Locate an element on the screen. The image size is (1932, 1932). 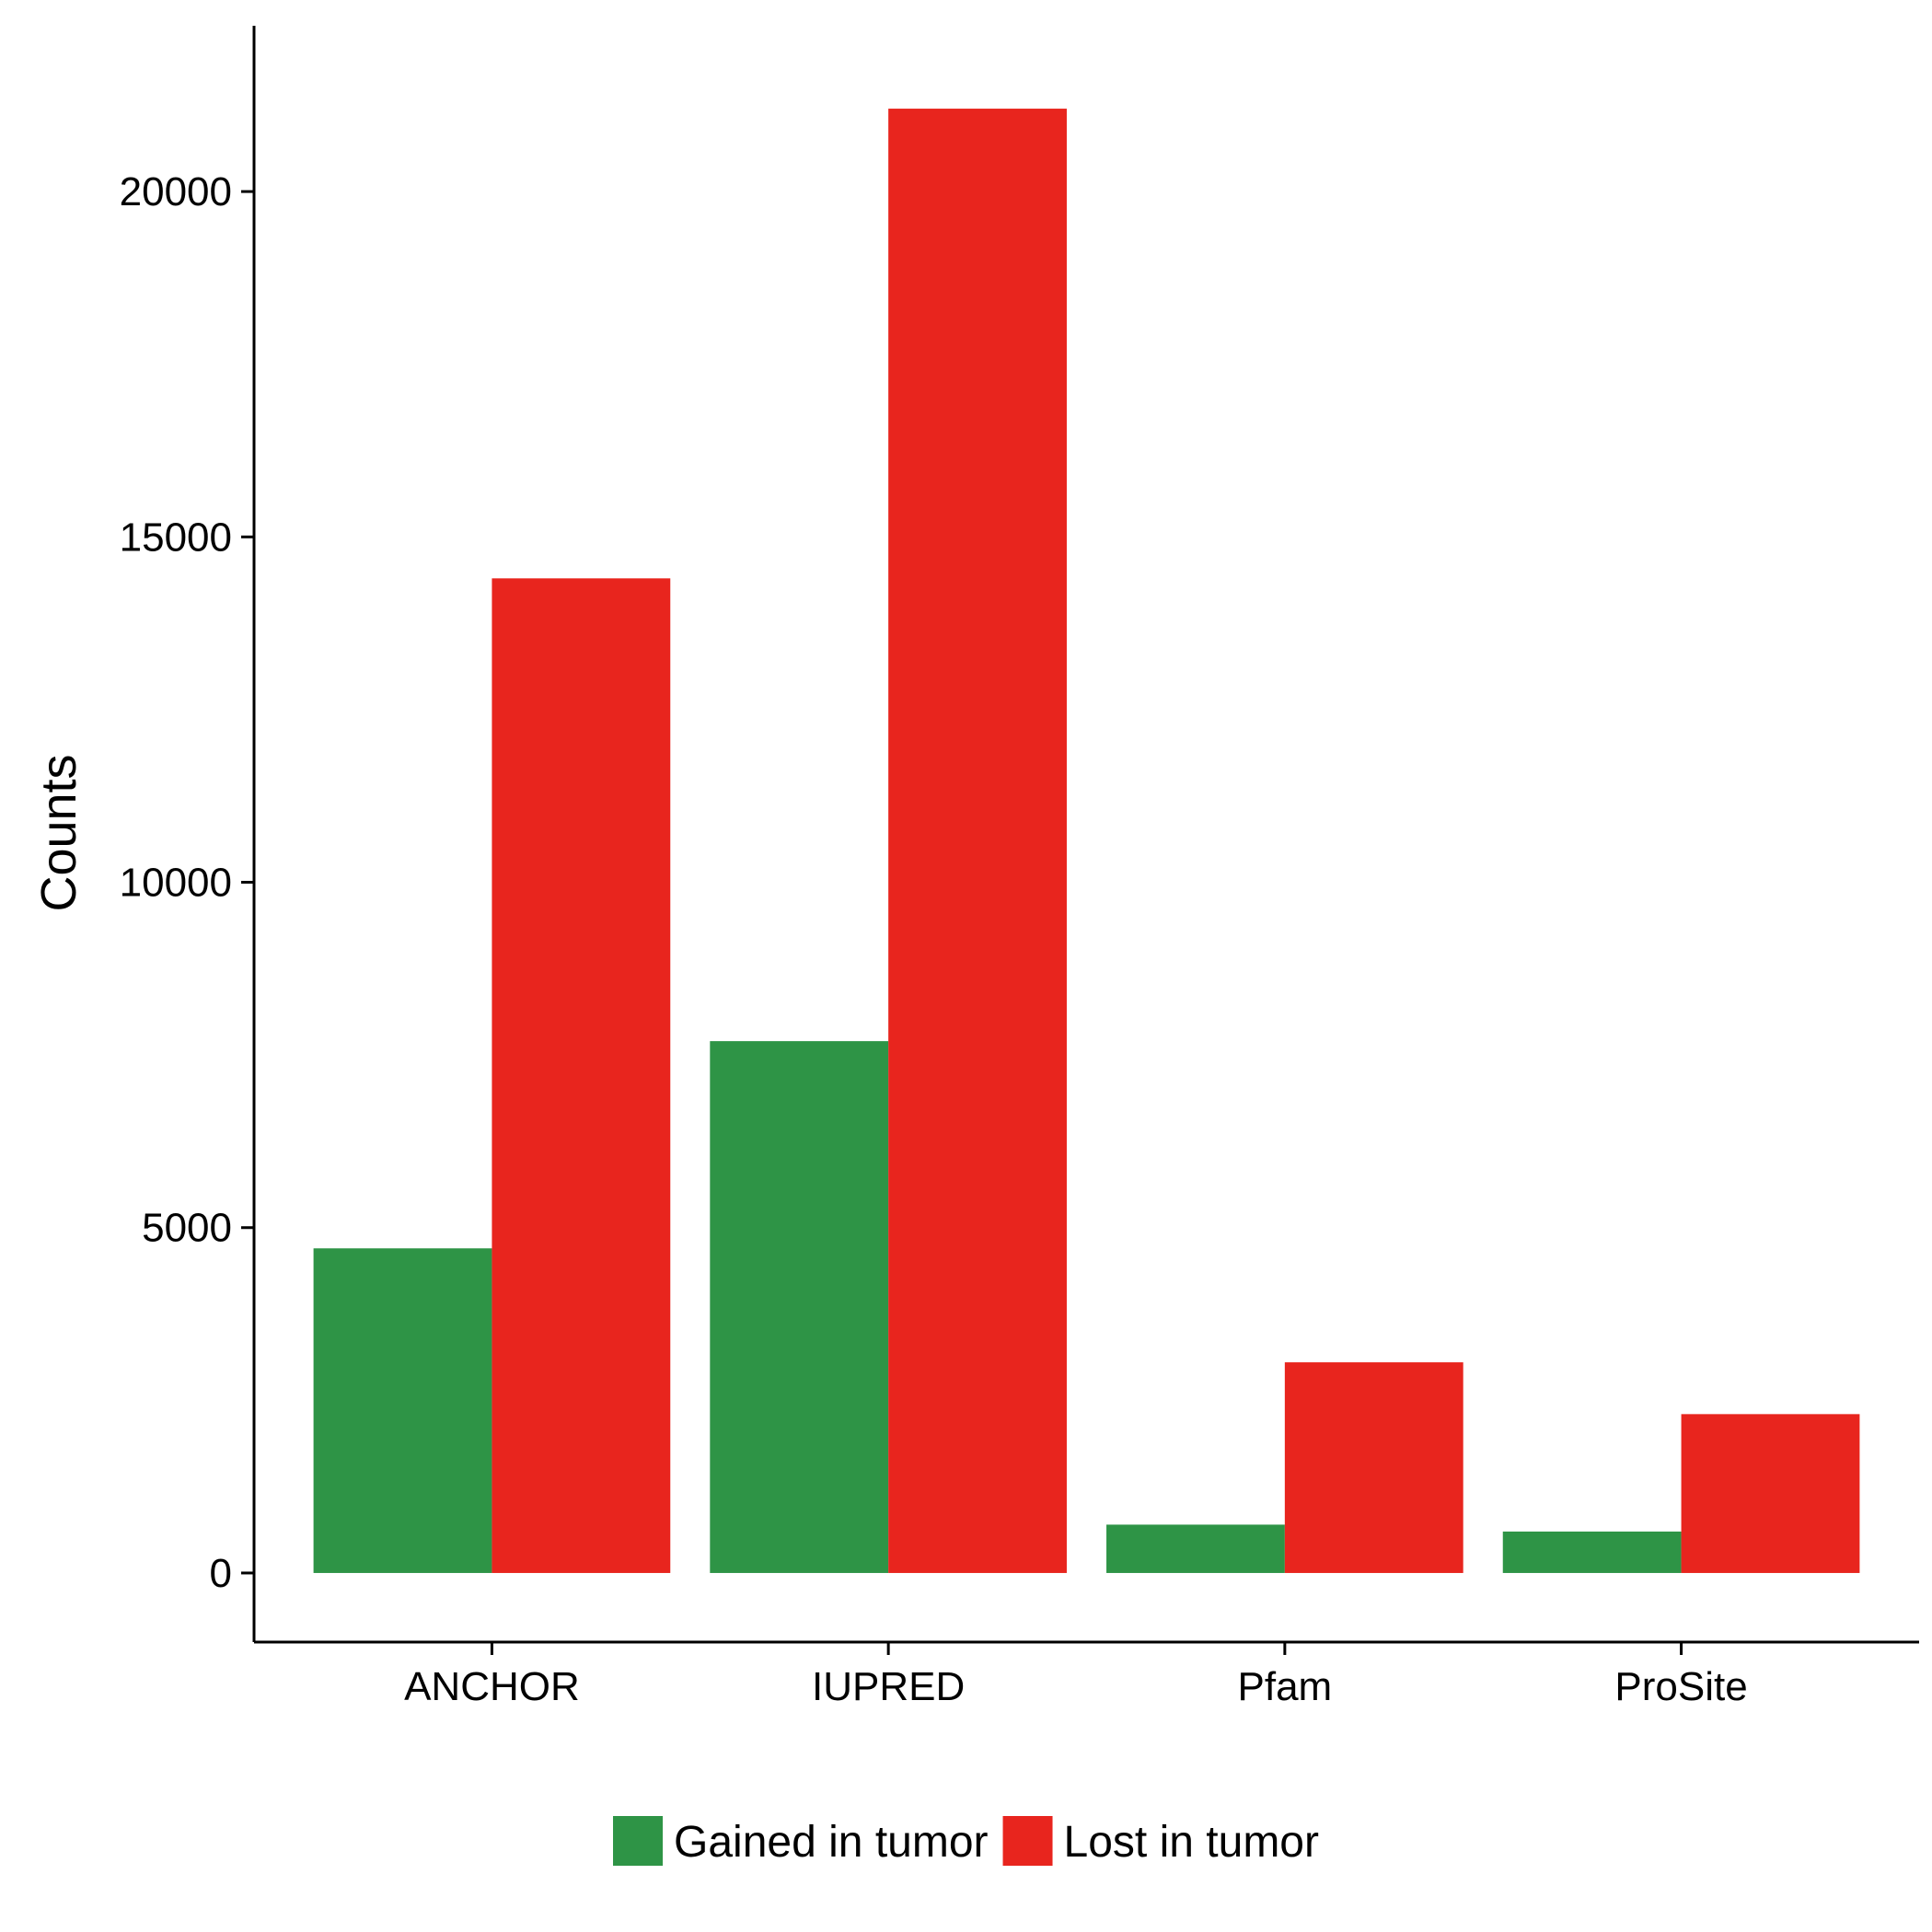
y-tick-label: 15000 is located at coordinates (176, 537).